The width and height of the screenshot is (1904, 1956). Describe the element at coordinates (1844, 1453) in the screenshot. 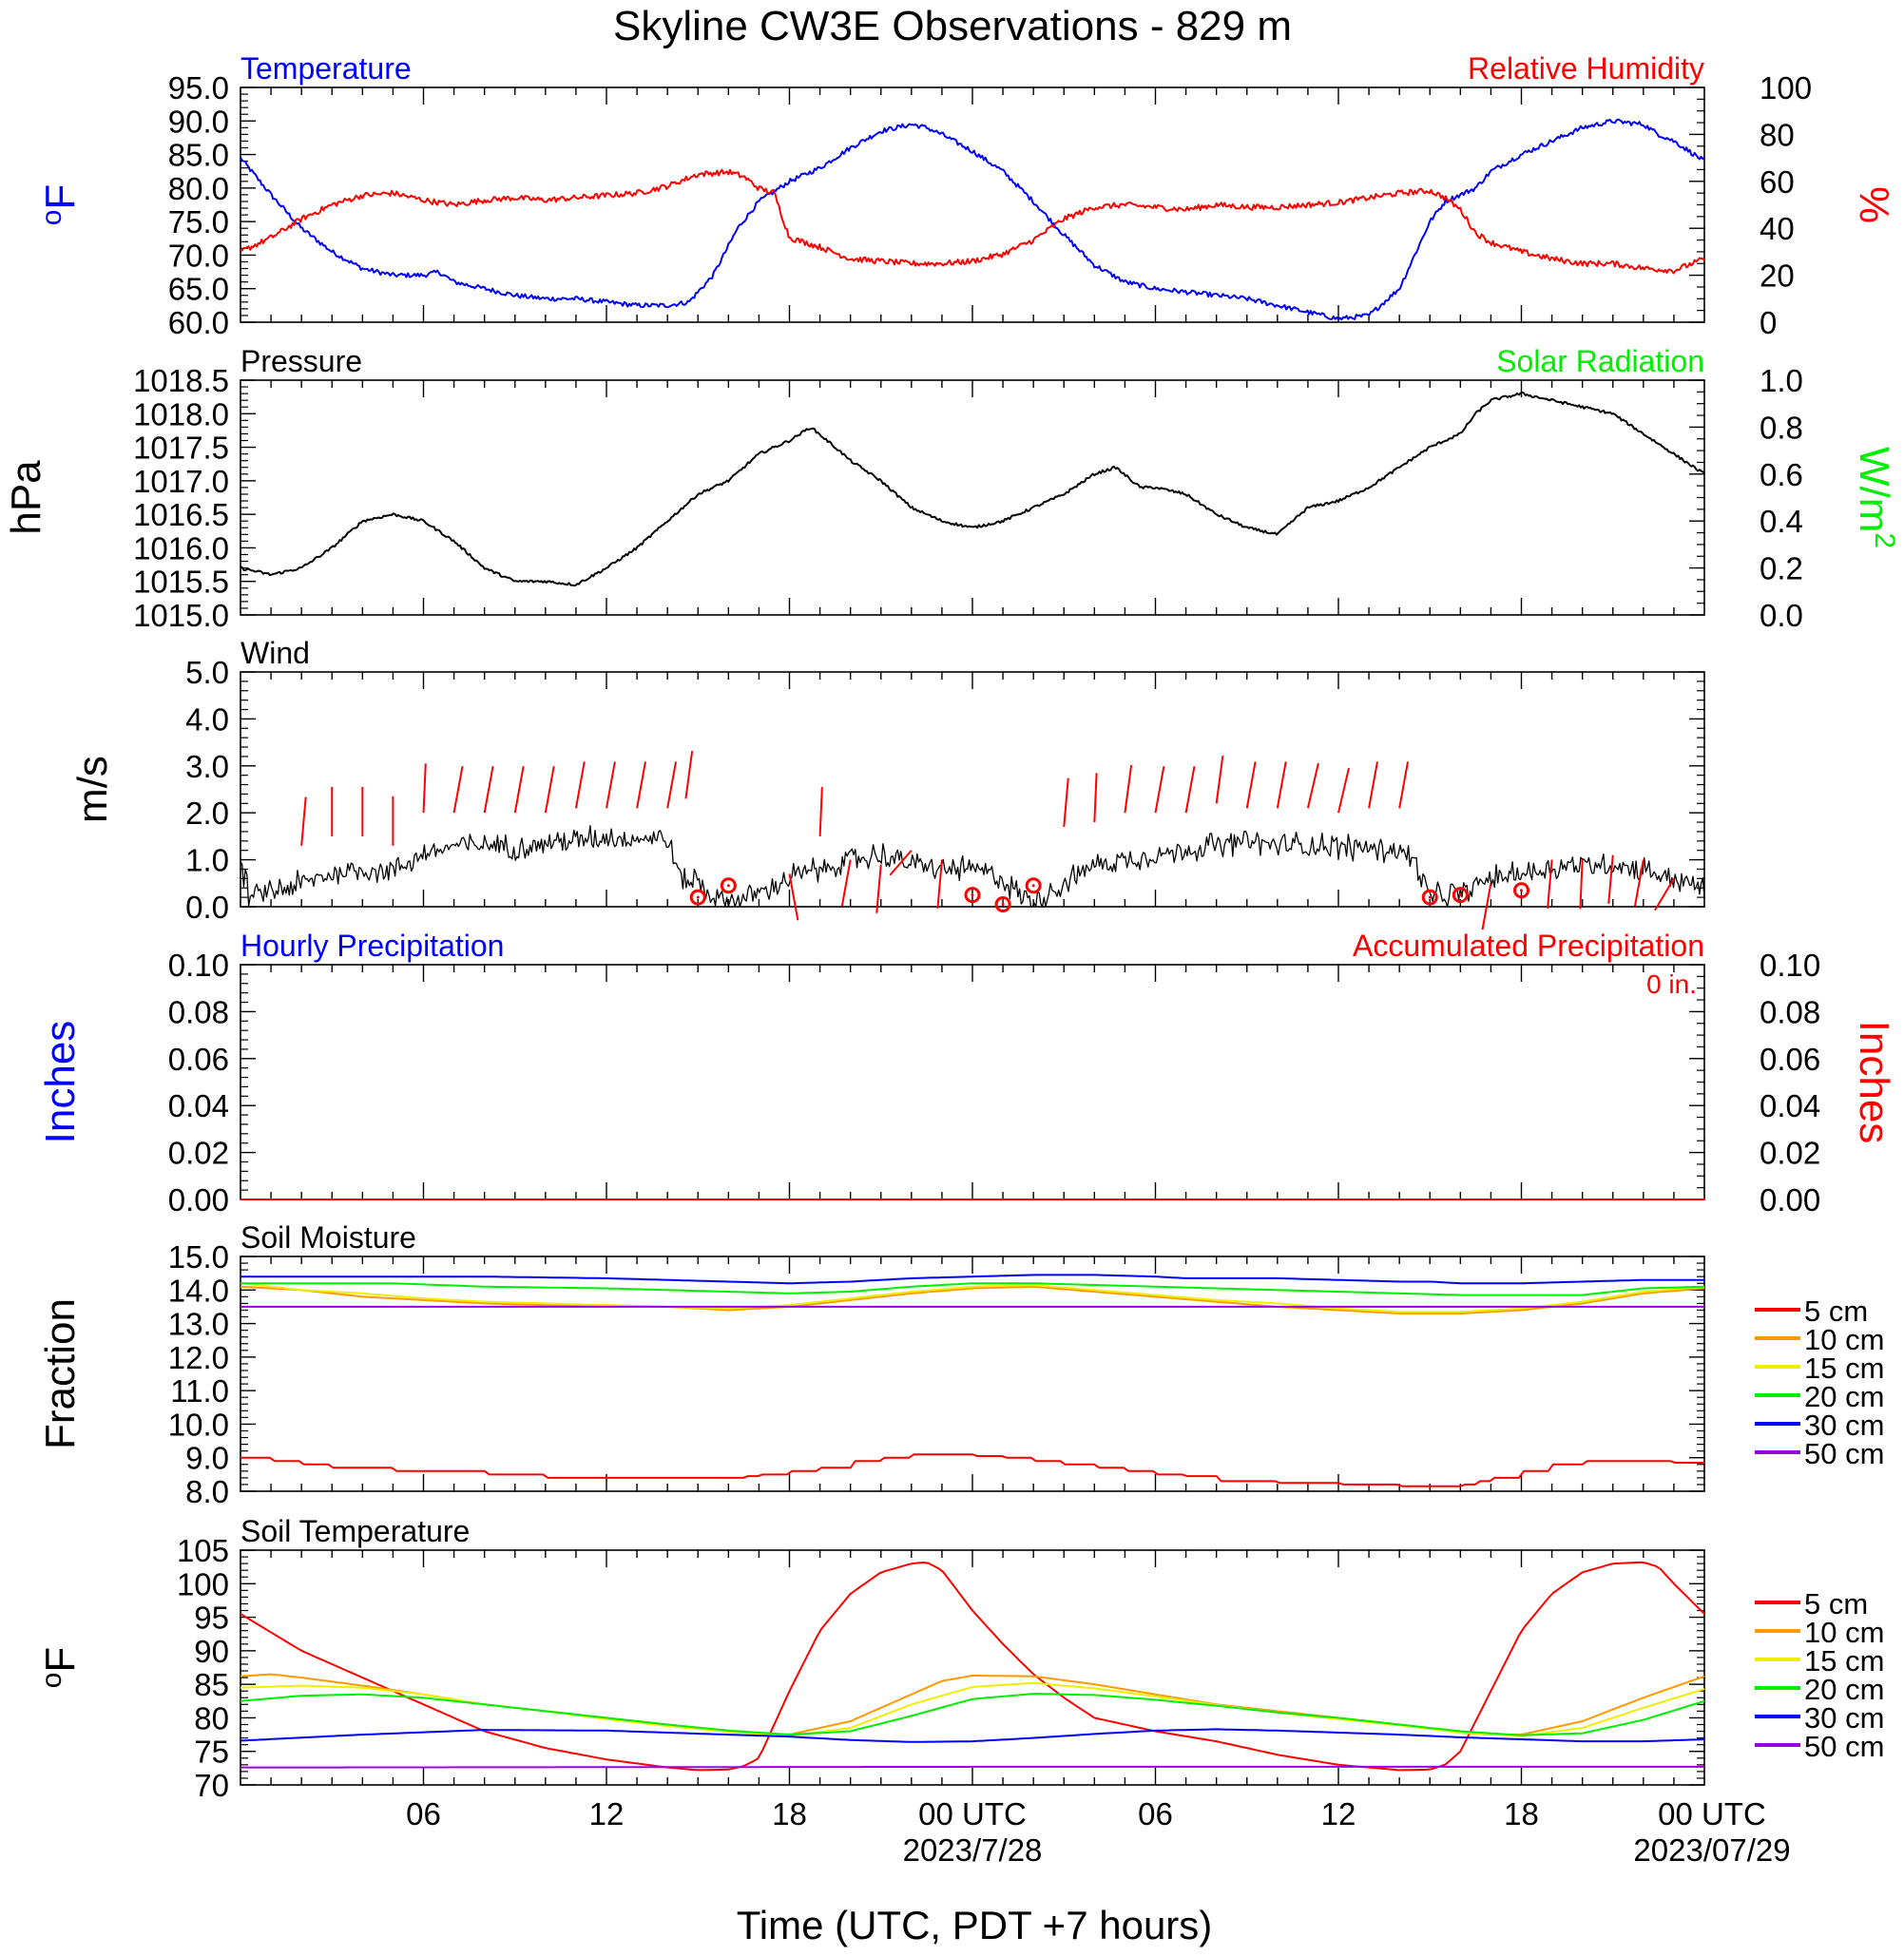

I see `legend-label: 50 cm` at that location.